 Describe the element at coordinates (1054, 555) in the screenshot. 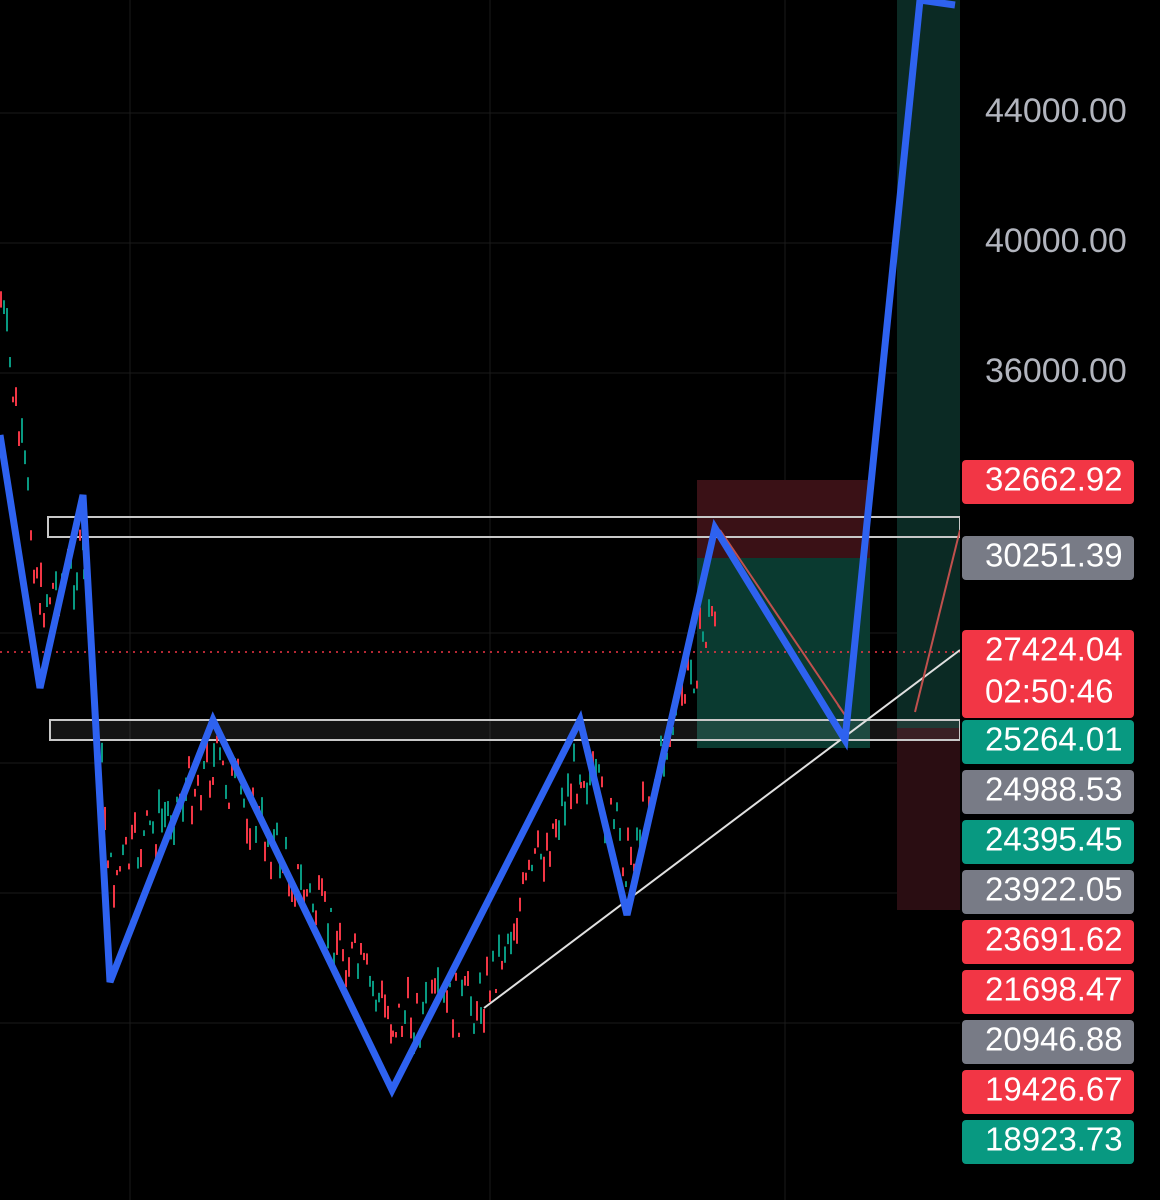

I see `price-tag-label: 30251.39` at that location.